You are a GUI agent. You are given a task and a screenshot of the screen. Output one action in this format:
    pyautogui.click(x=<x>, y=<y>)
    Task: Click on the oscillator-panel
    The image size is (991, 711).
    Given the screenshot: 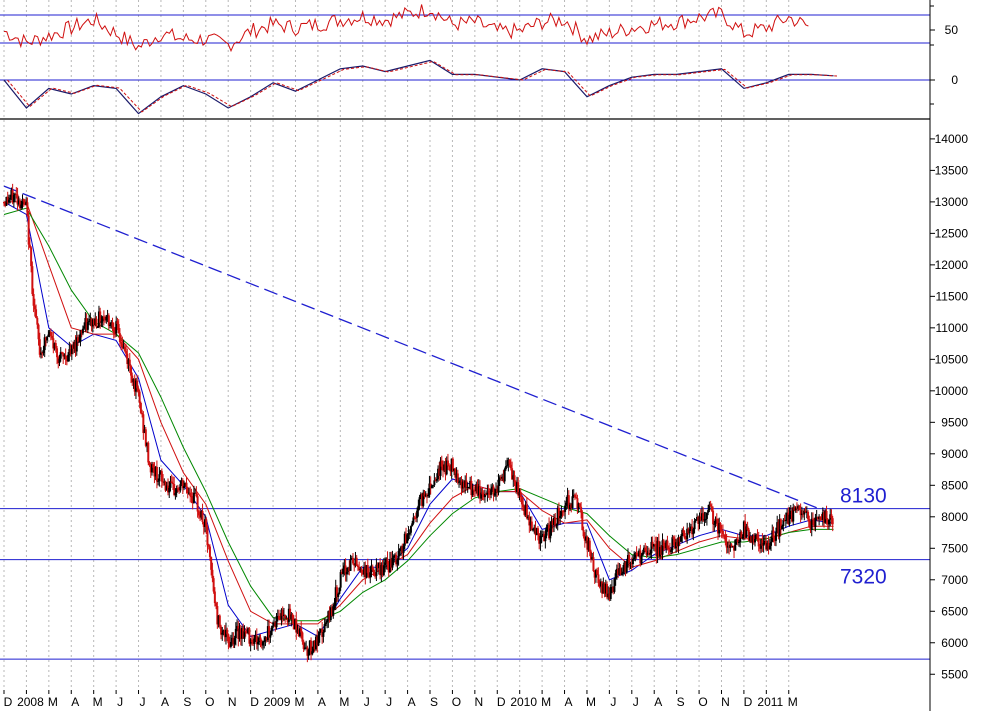 What is the action you would take?
    pyautogui.click(x=465, y=28)
    